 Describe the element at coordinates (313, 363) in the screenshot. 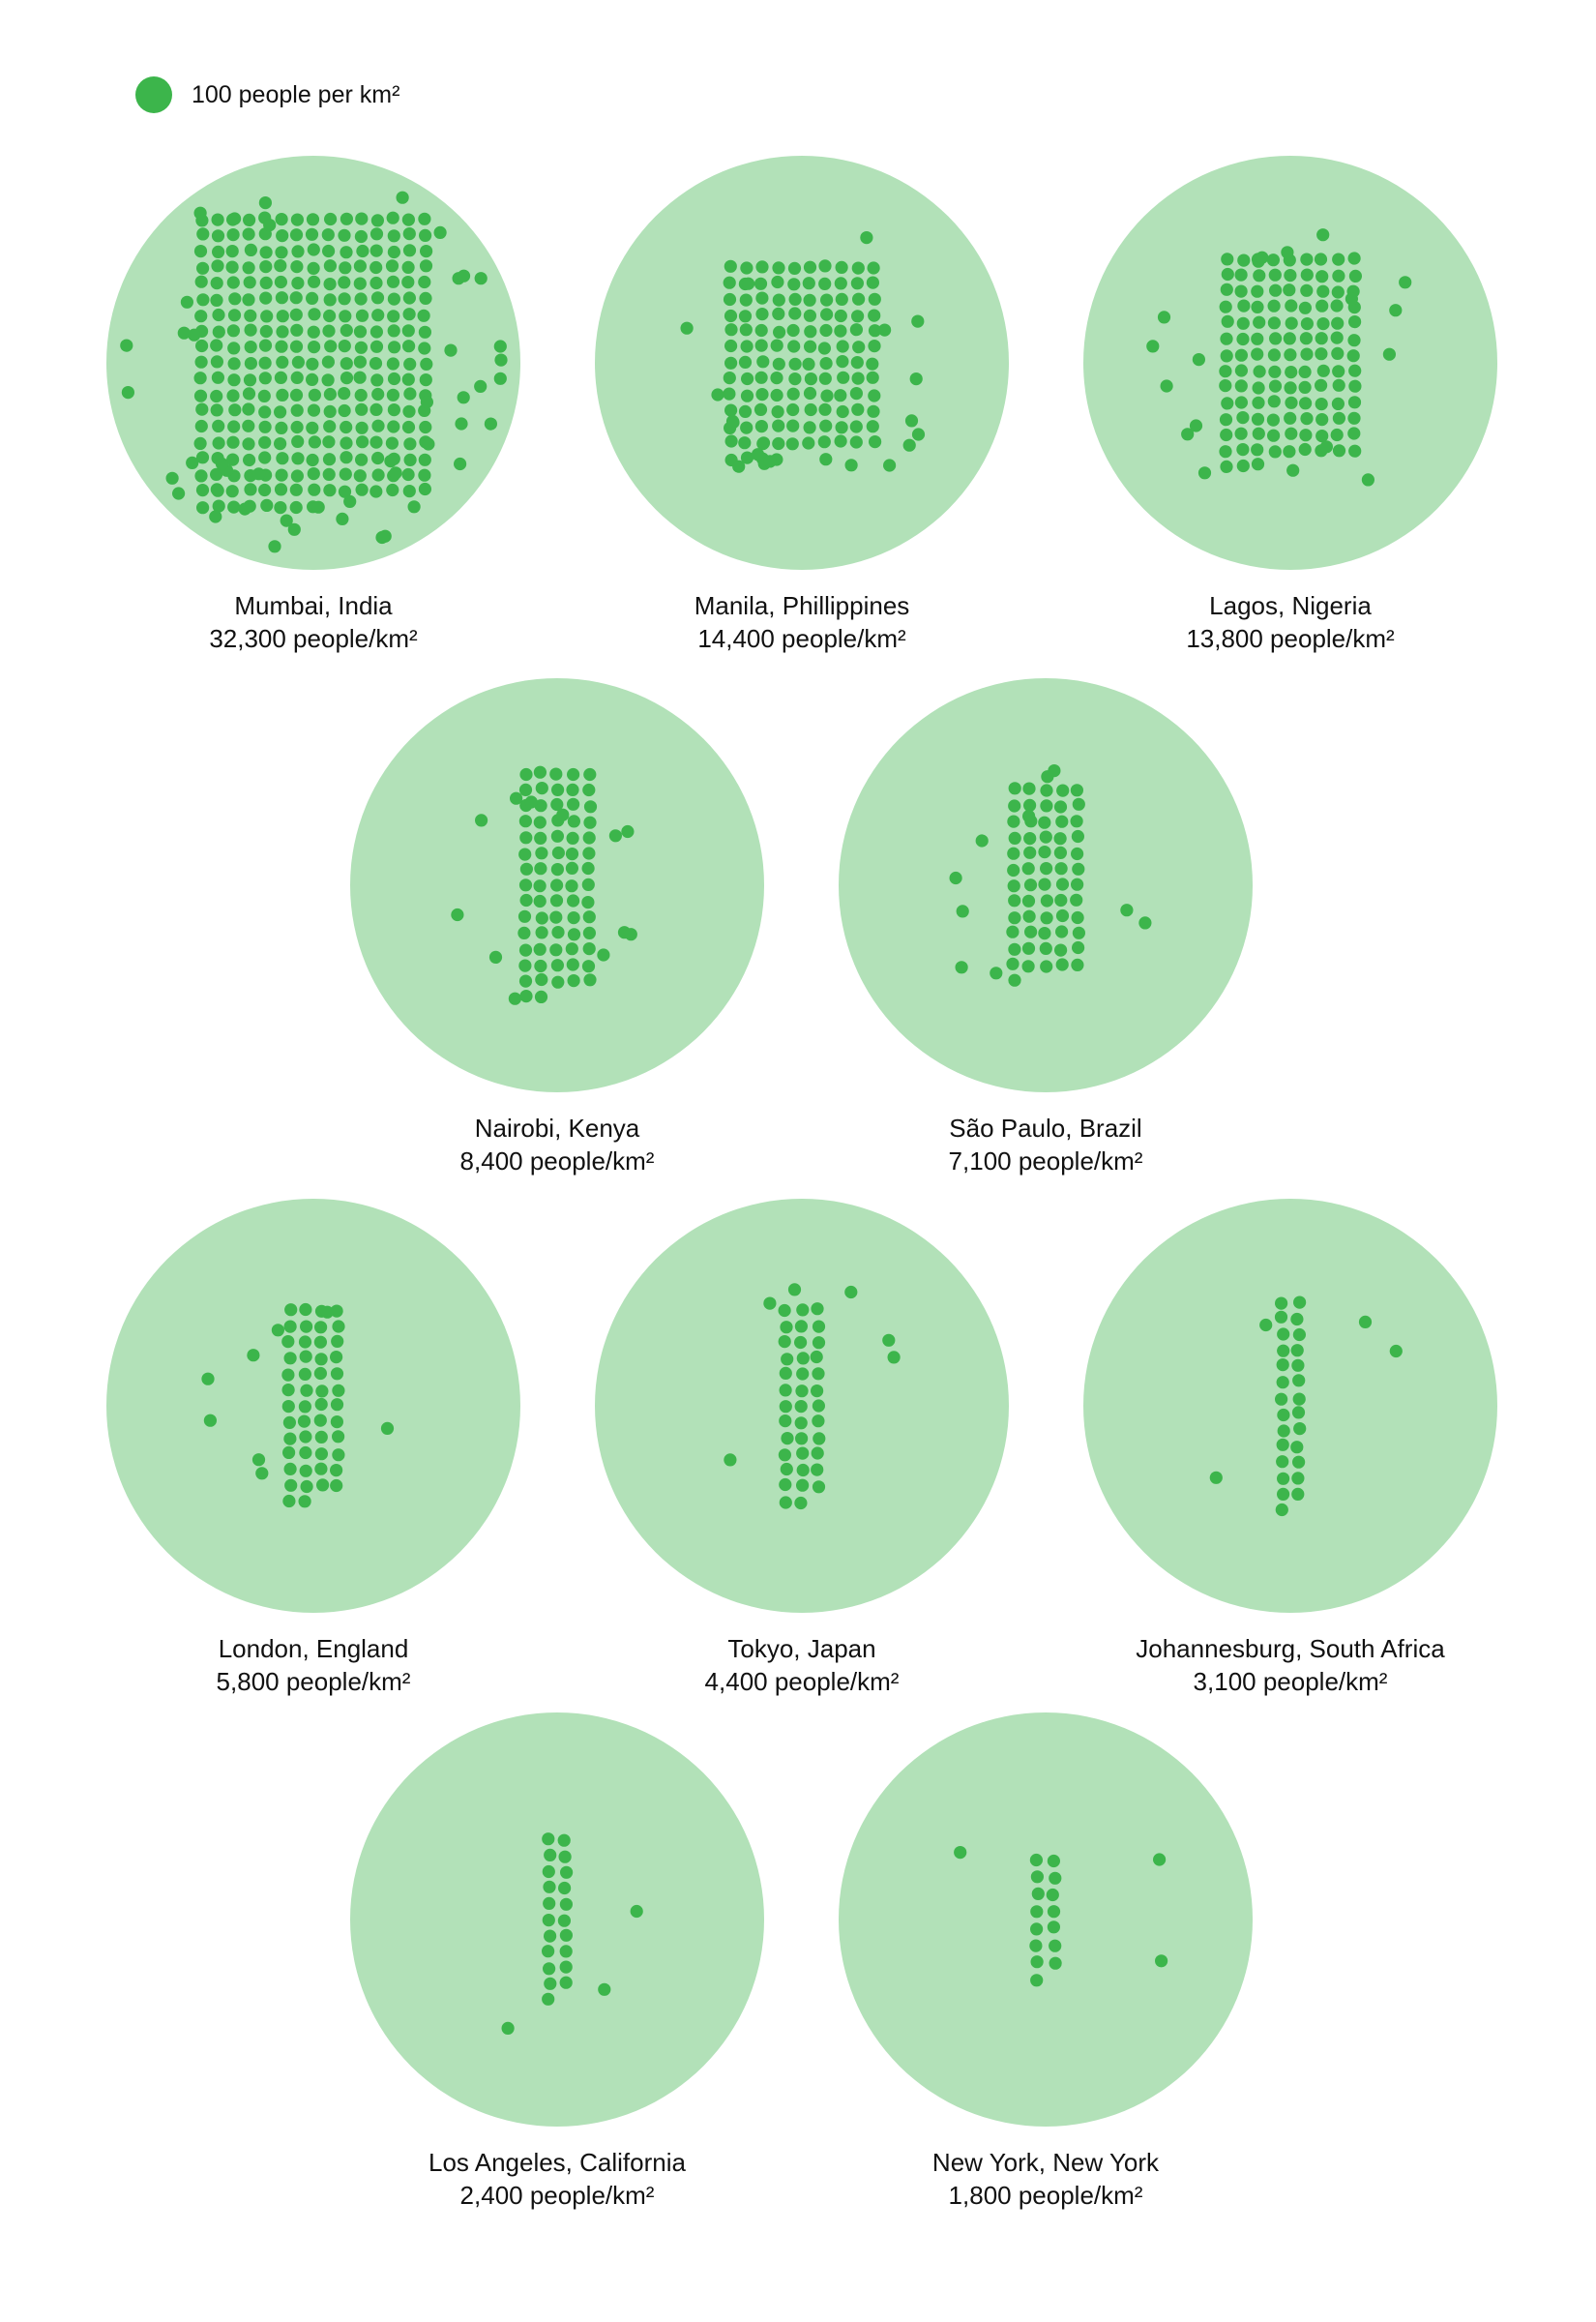

I see `city-circle-mumbai` at that location.